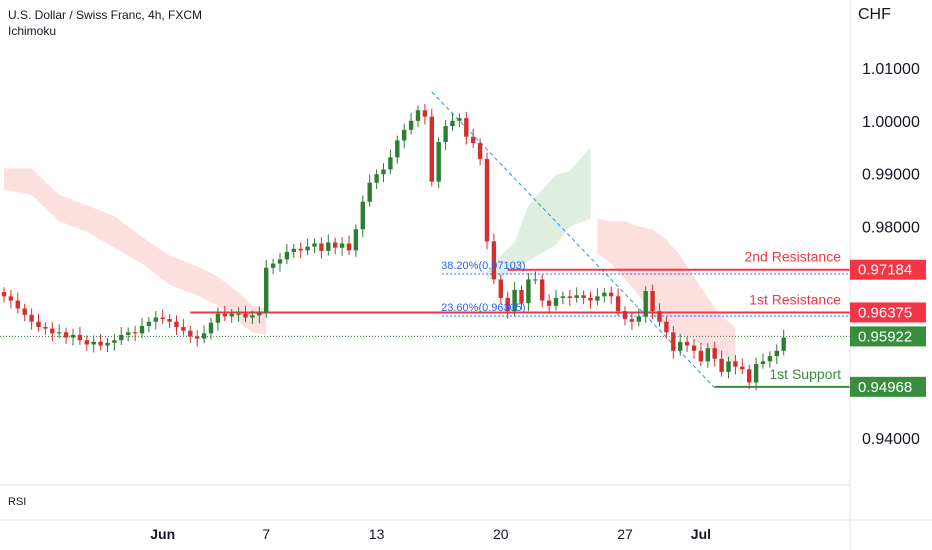 The width and height of the screenshot is (932, 550). Describe the element at coordinates (501, 534) in the screenshot. I see `x-tick-label-3: 20` at that location.